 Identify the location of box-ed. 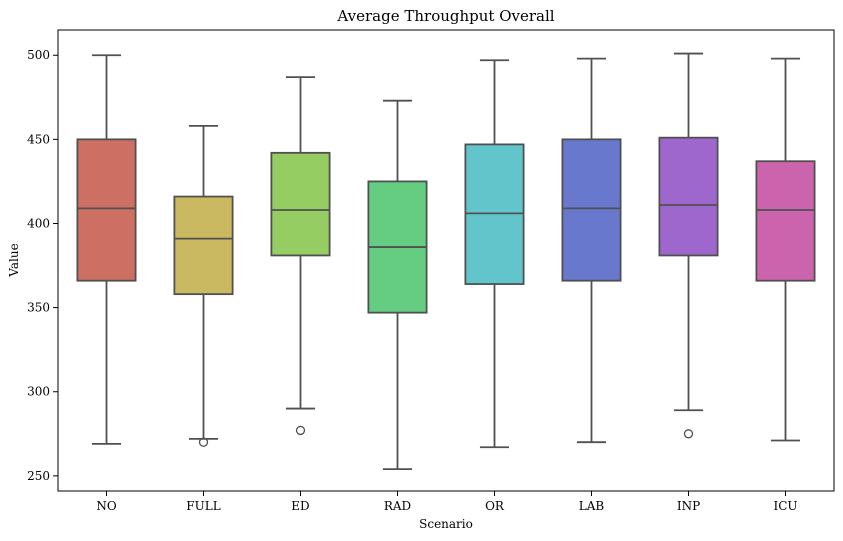
(300, 204).